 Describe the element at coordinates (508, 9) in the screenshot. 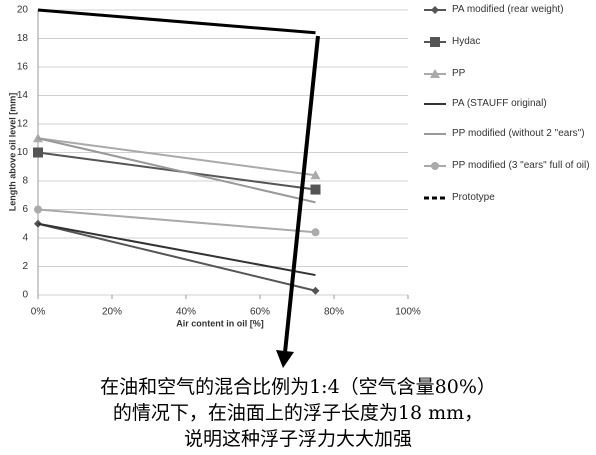

I see `legend-label: PA modified (rear weight)` at that location.